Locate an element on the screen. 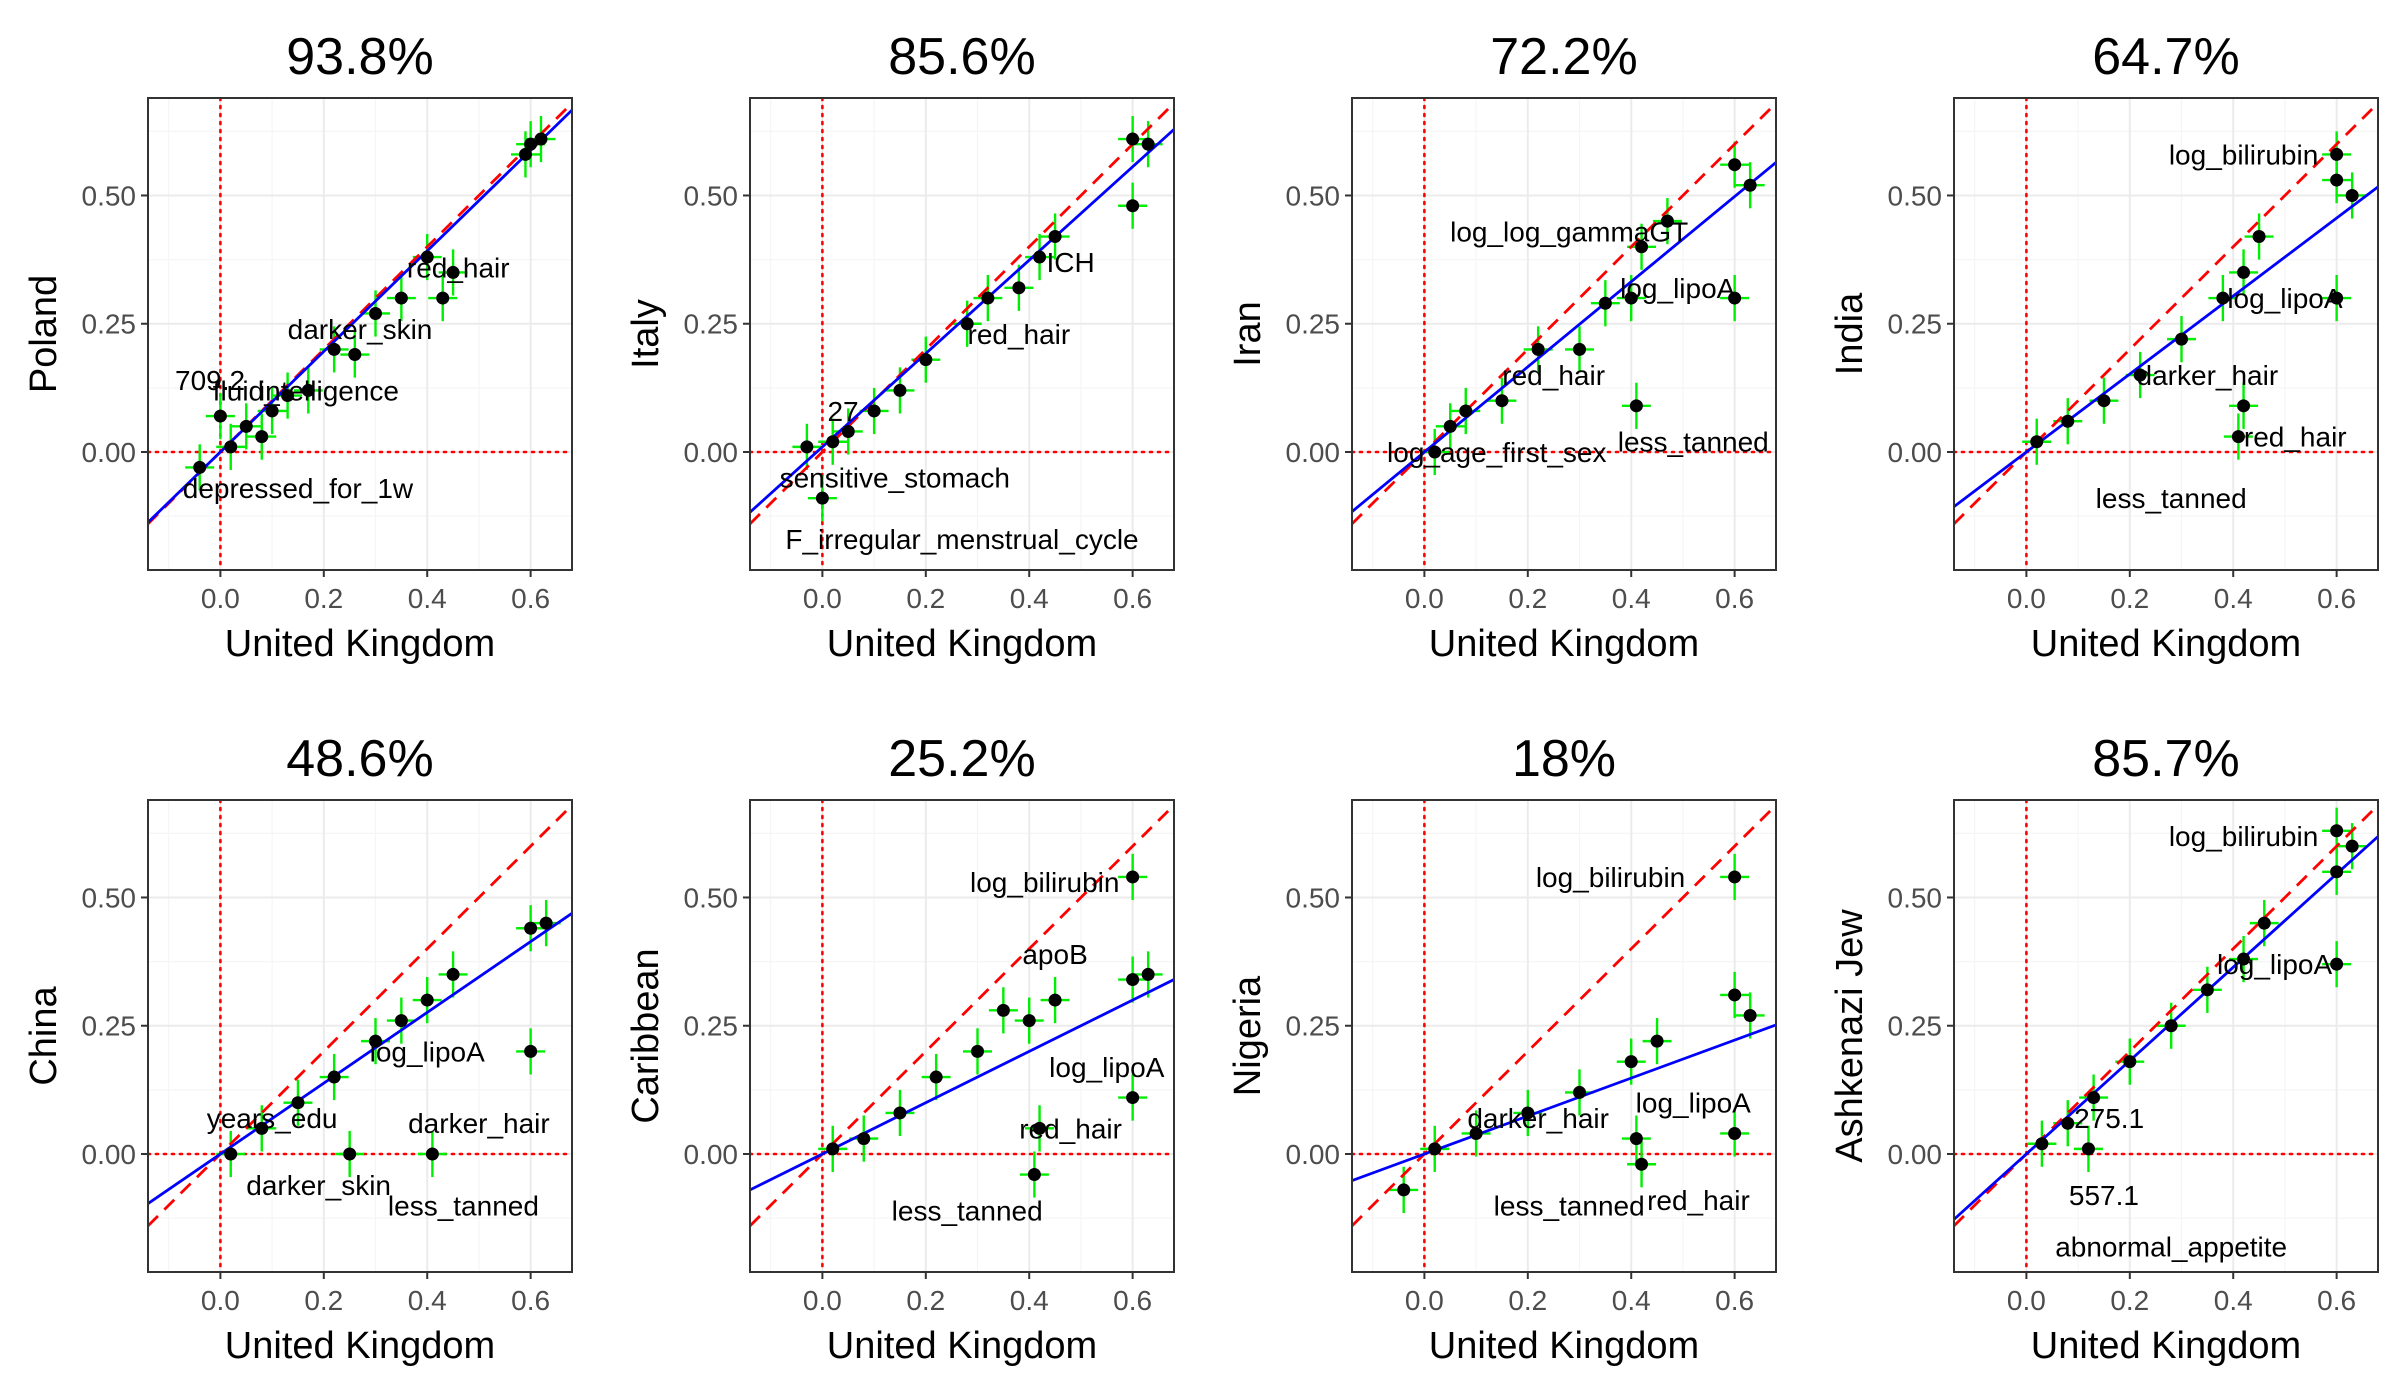  annotation-label: red_hair is located at coordinates (1553, 375).